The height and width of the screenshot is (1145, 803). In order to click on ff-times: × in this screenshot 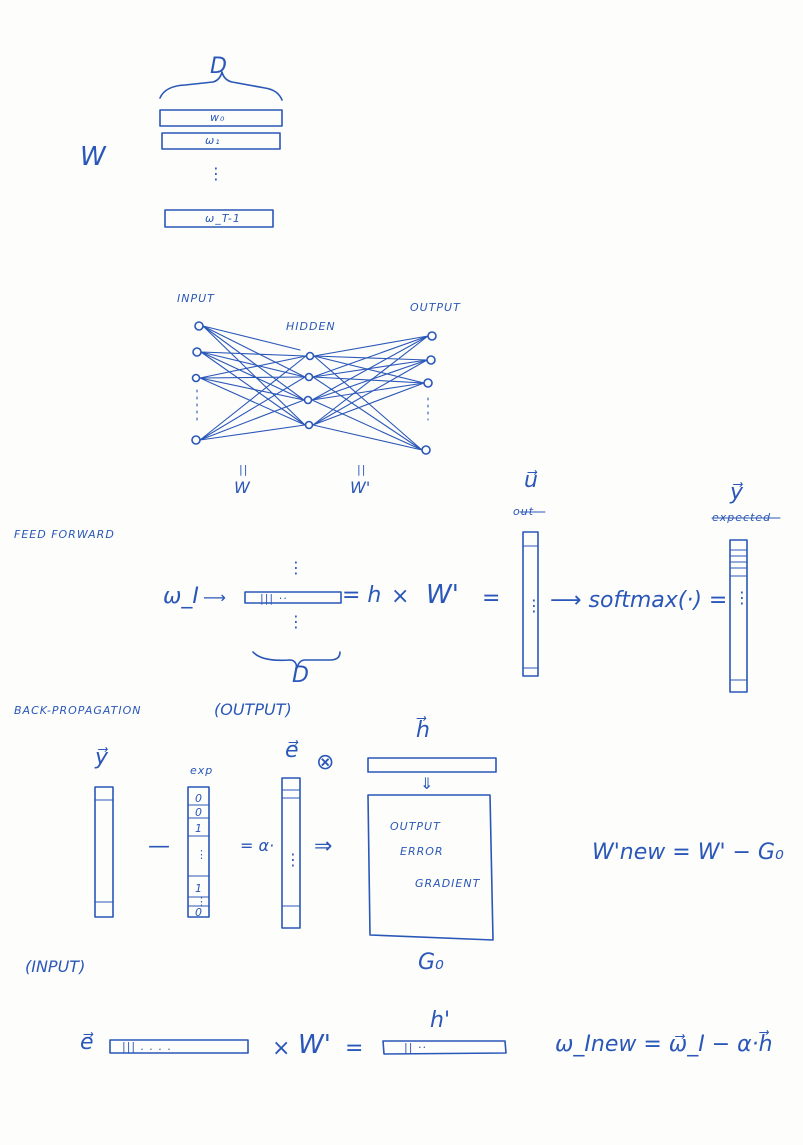, I will do `click(400, 596)`.